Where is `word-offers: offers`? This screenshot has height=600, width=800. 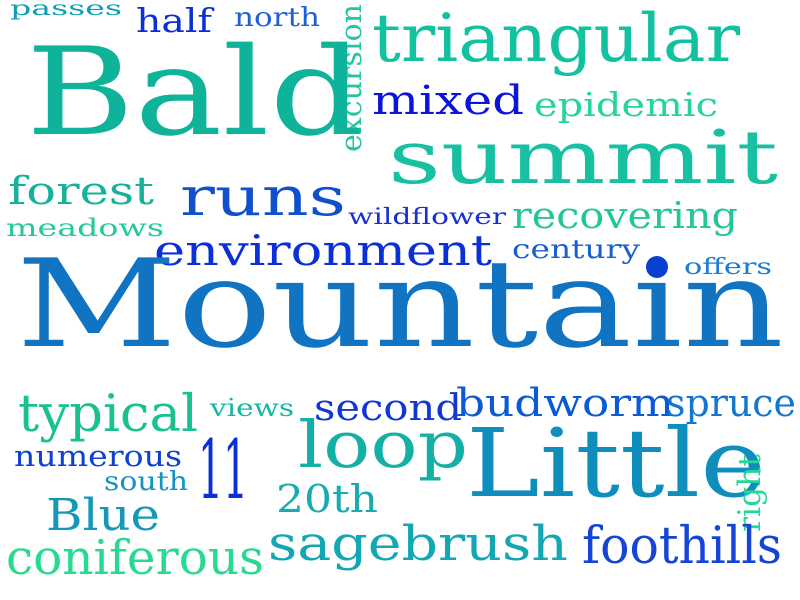 word-offers: offers is located at coordinates (728, 266).